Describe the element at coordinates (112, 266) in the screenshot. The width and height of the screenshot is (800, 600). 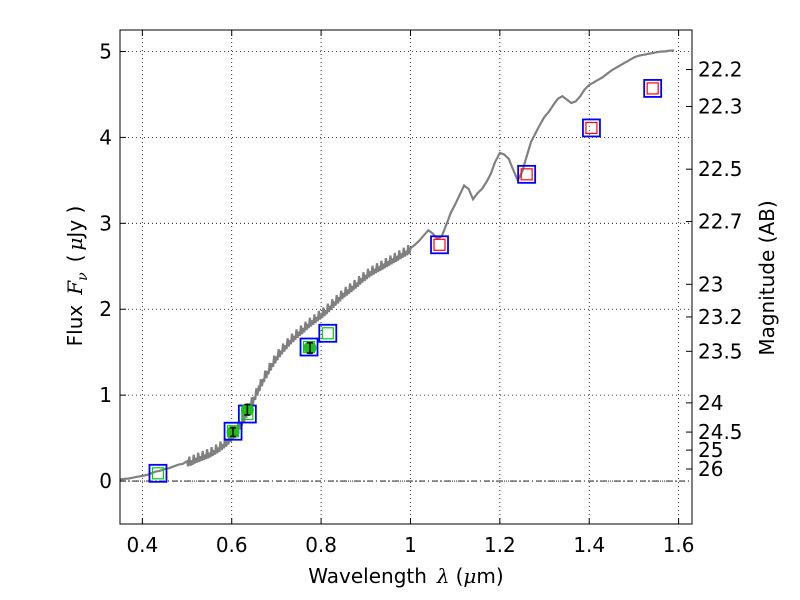
I see `y-axis-ticks: 0 1 2 3 4 5` at that location.